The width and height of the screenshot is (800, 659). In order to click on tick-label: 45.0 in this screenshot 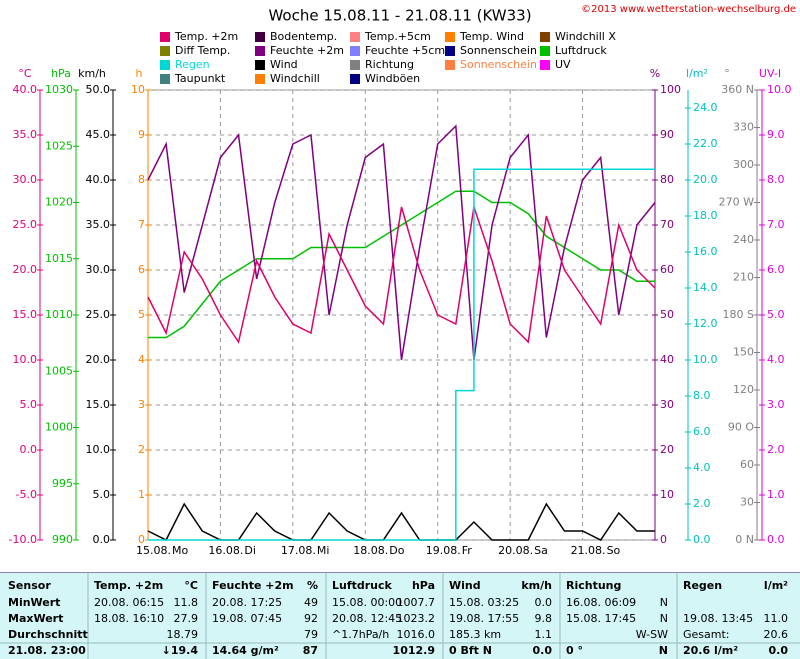, I will do `click(98, 134)`.